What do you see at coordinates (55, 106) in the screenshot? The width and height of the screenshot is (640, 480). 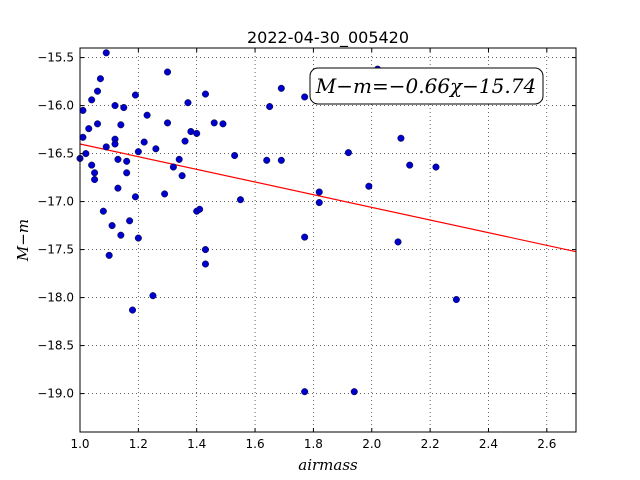 I see `y-tick-label: −16.0` at bounding box center [55, 106].